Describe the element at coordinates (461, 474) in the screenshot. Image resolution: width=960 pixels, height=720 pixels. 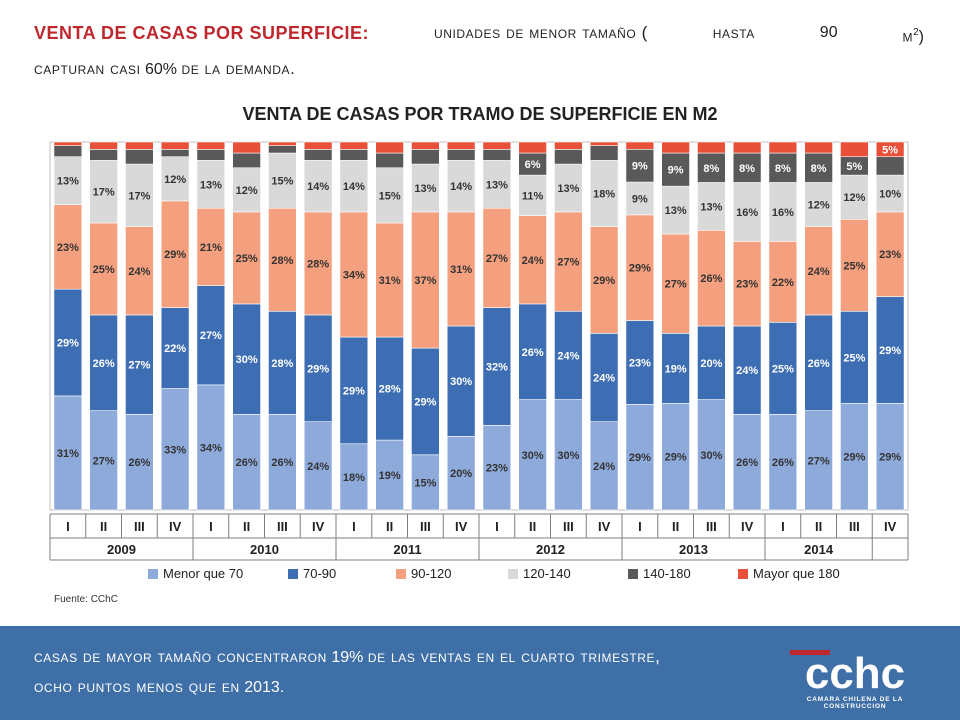
I see `data-label: 20%` at that location.